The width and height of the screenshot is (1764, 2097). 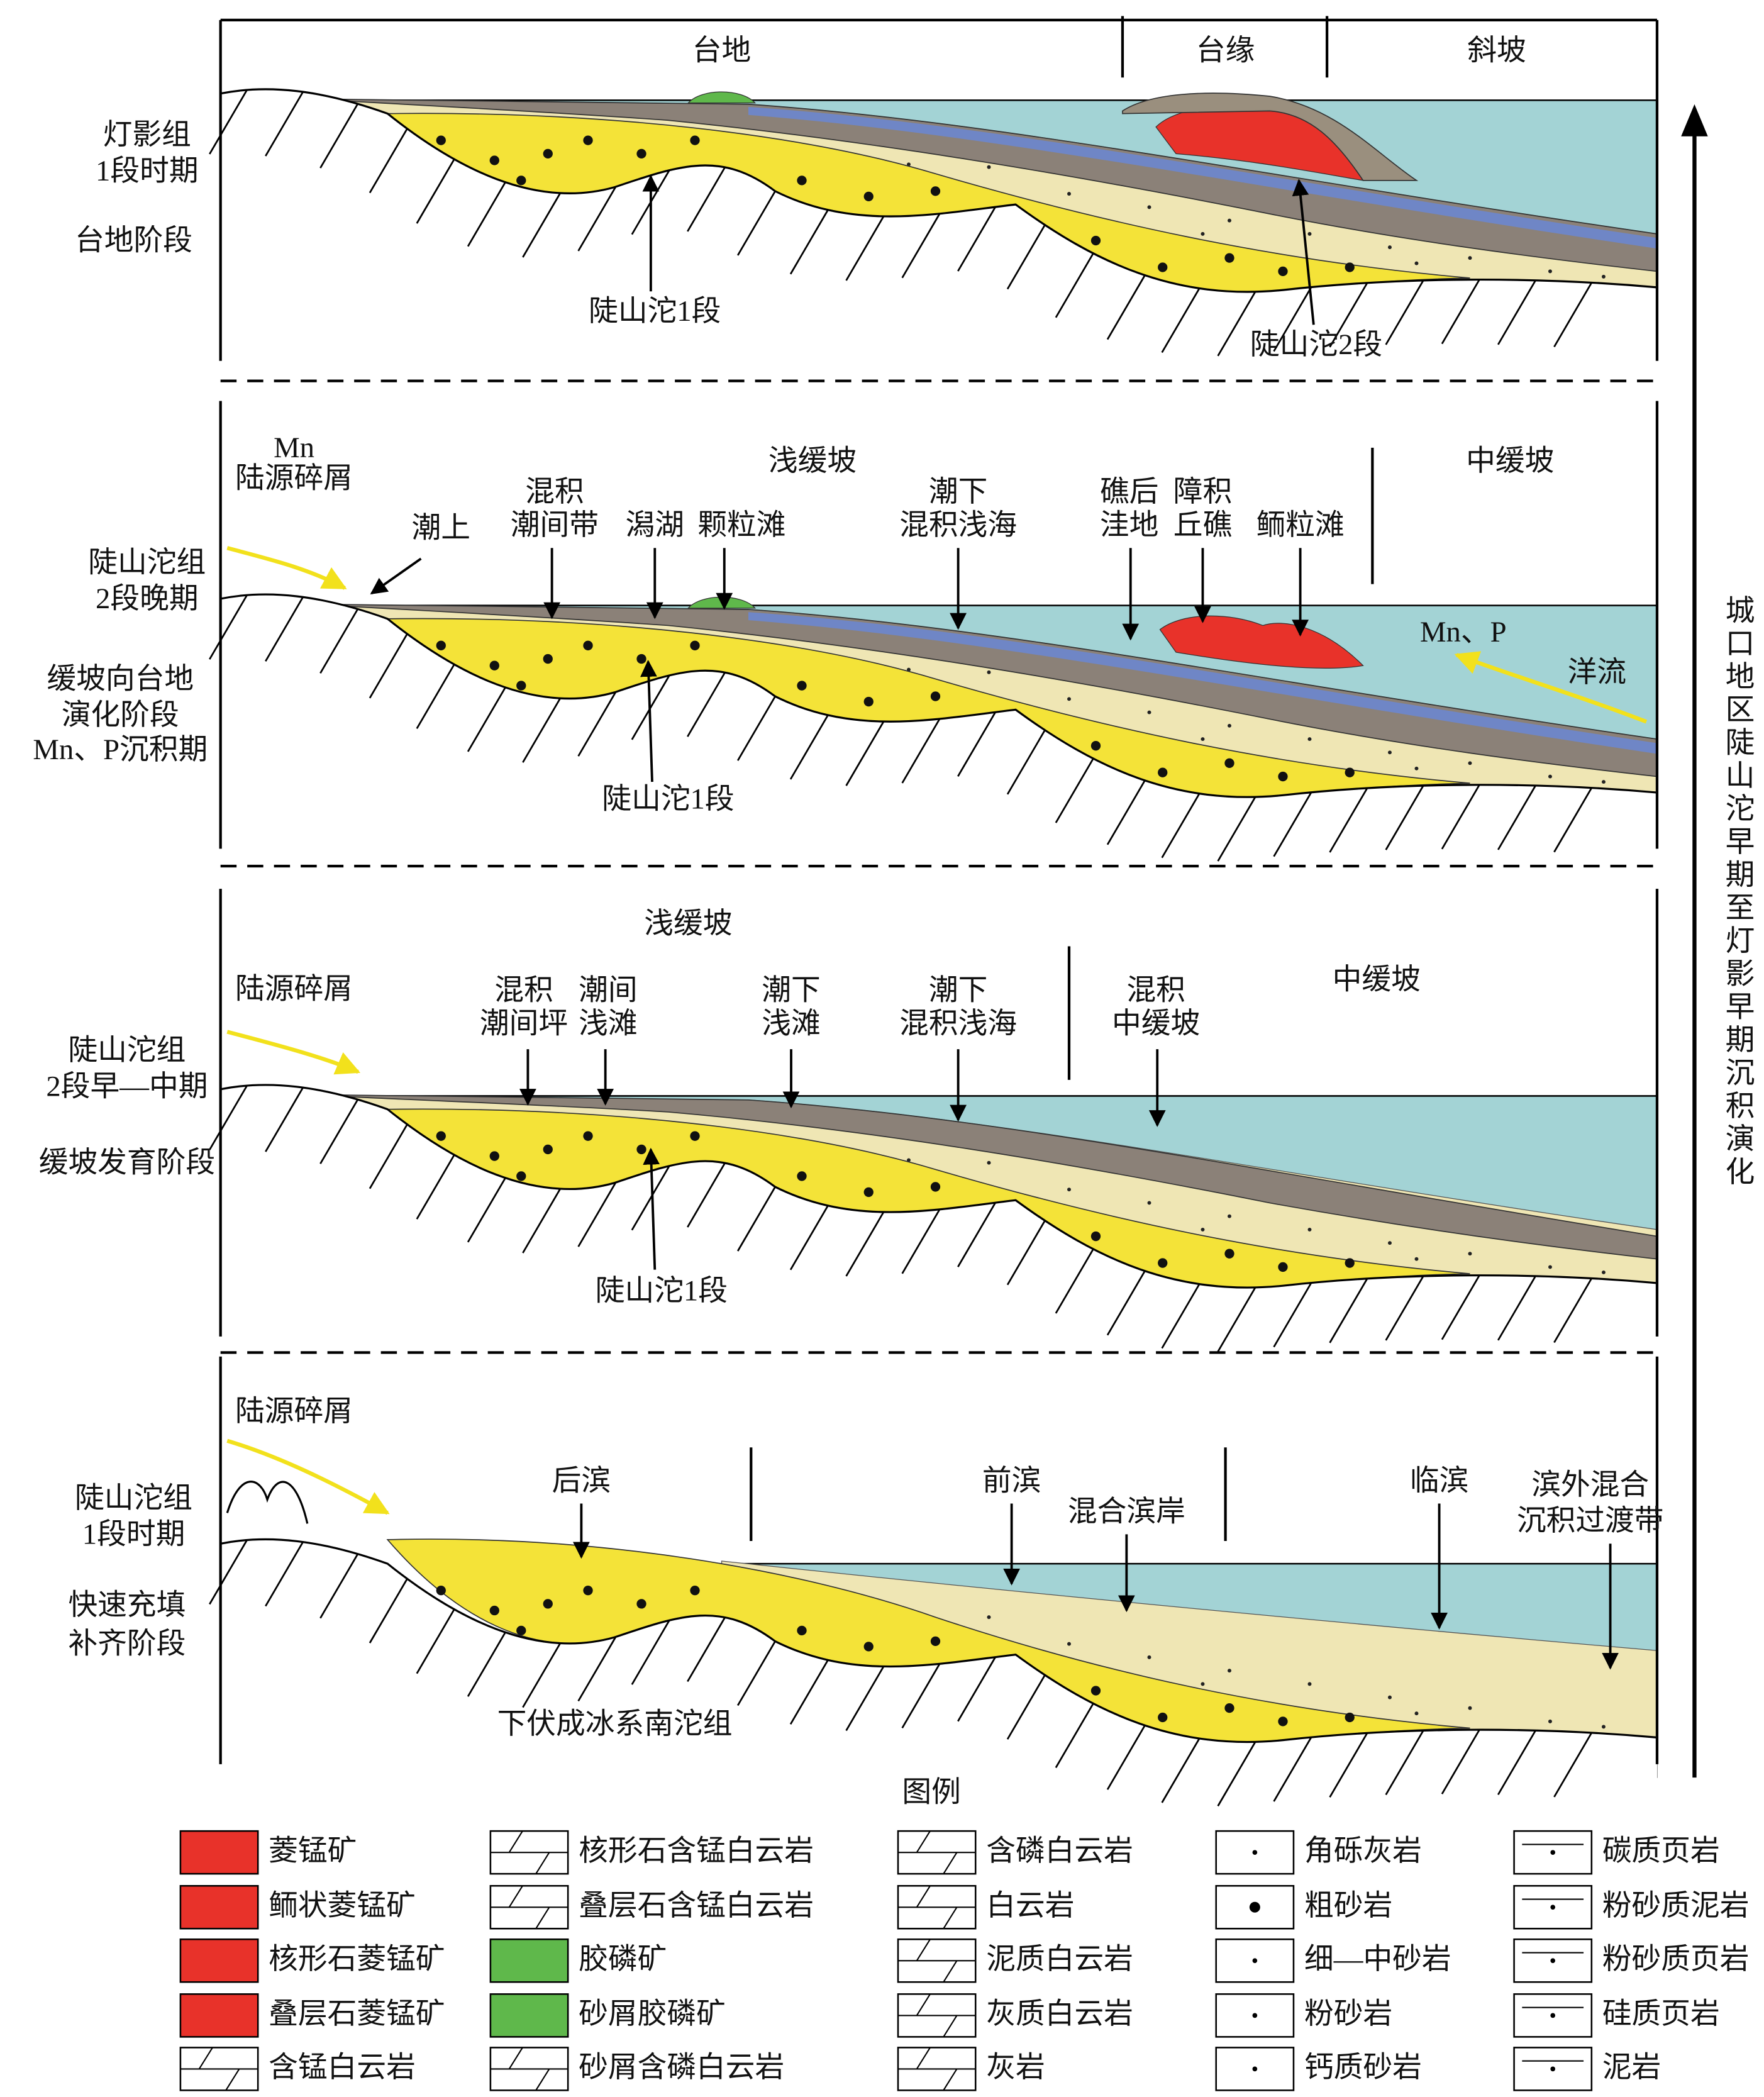 What do you see at coordinates (1015, 2067) in the screenshot?
I see `legend-label: 灰岩` at bounding box center [1015, 2067].